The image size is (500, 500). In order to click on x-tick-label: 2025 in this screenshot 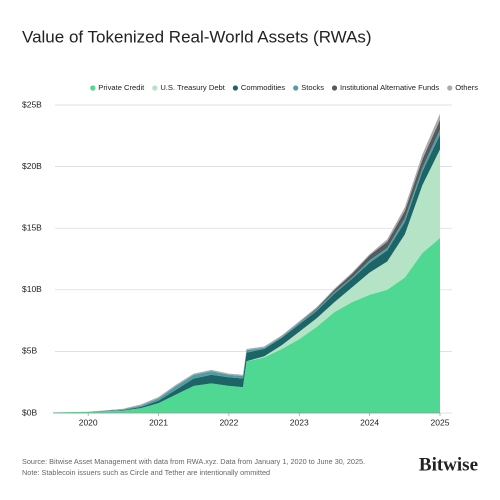, I will do `click(440, 422)`.